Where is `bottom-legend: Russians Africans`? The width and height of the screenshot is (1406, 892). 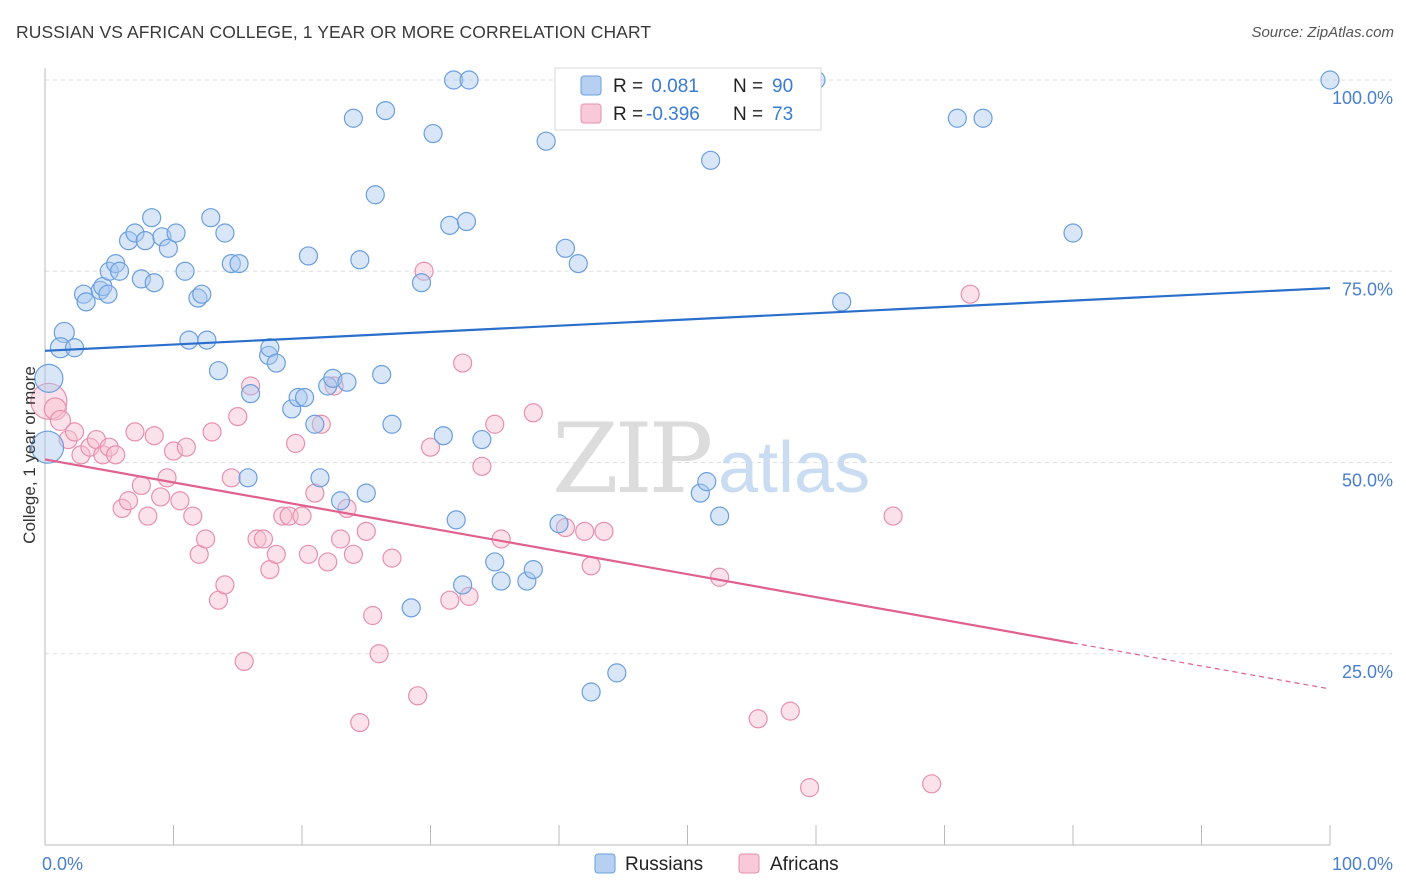
bottom-legend: Russians Africans is located at coordinates (716, 864).